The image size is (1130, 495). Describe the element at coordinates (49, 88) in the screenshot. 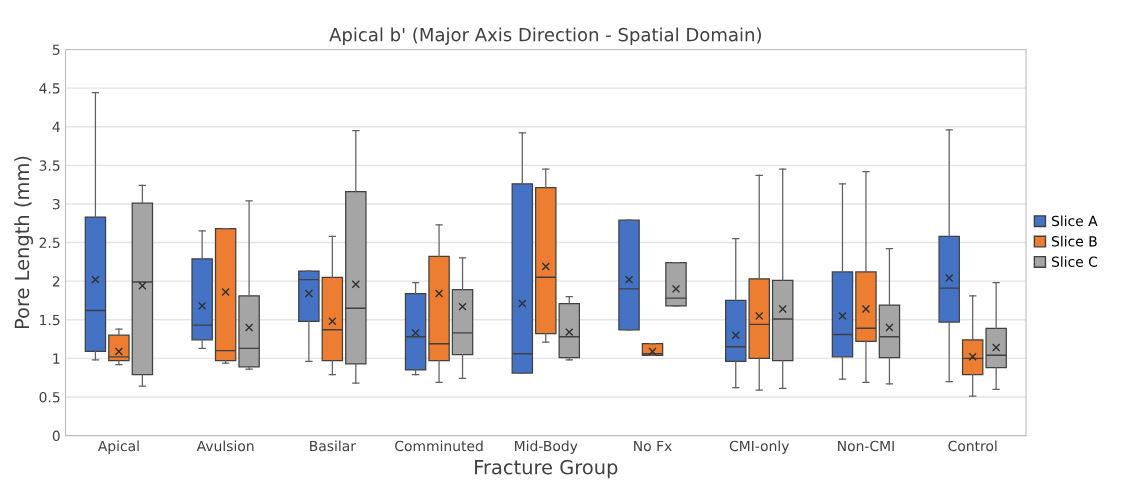

I see `y-tick-label: 4.5` at that location.